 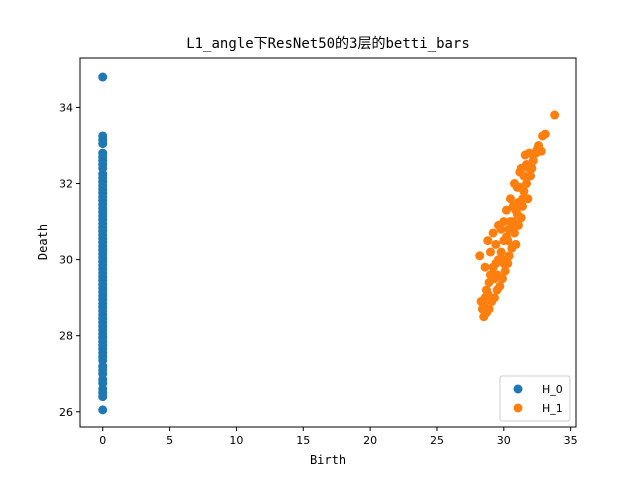 What do you see at coordinates (66, 260) in the screenshot?
I see `y-tick-label-30: 30` at bounding box center [66, 260].